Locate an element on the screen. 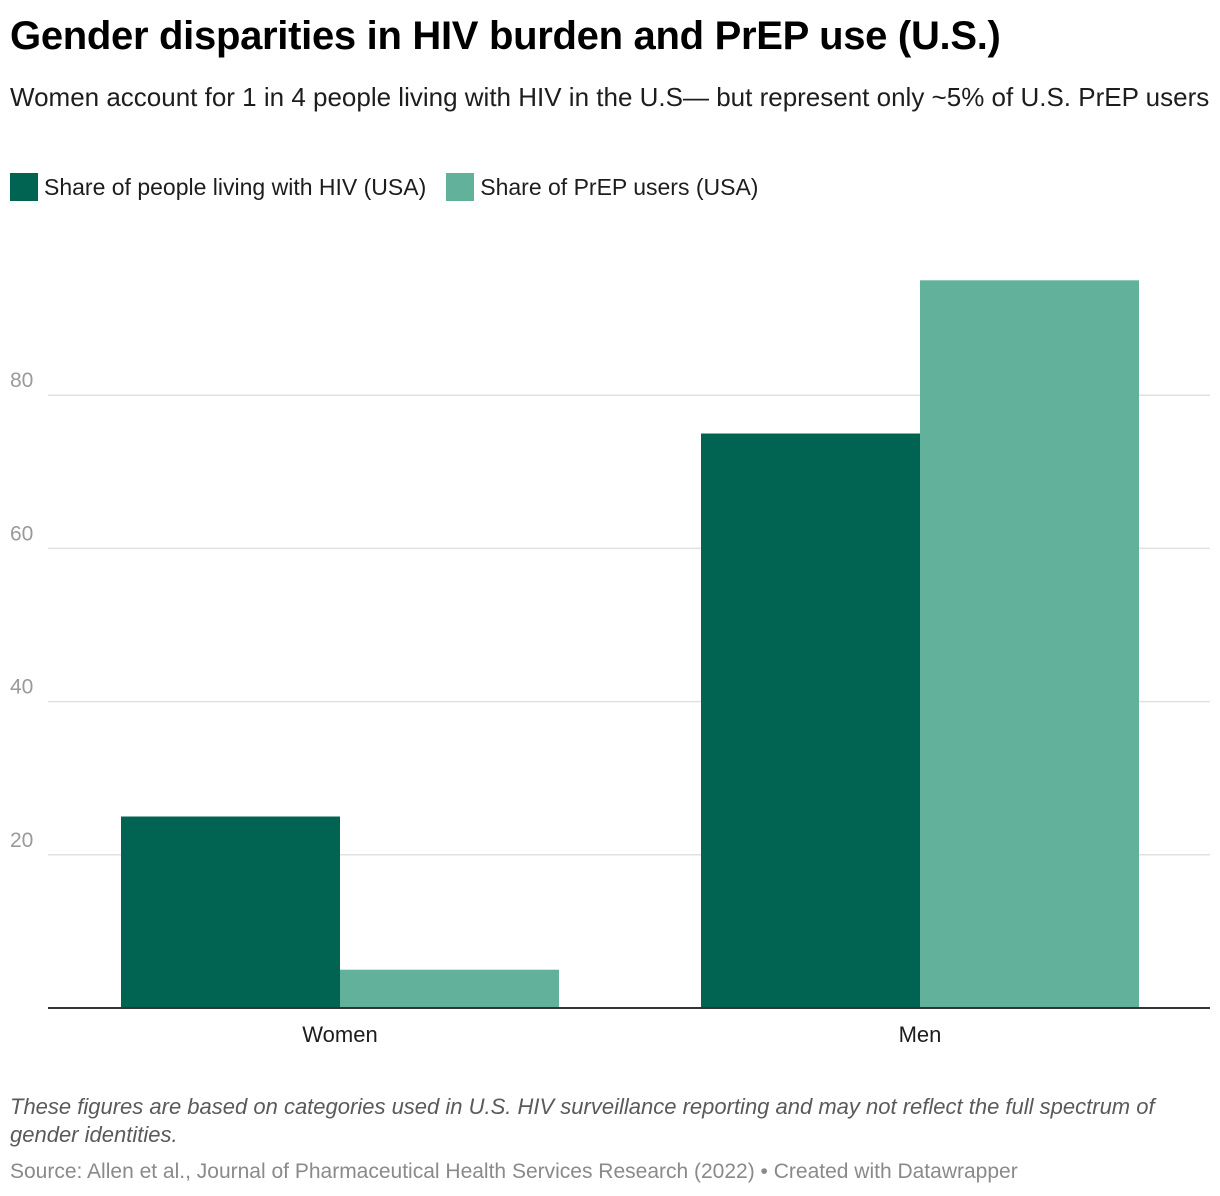 The width and height of the screenshot is (1220, 1196). y-tick-label-80: 80 is located at coordinates (21, 380).